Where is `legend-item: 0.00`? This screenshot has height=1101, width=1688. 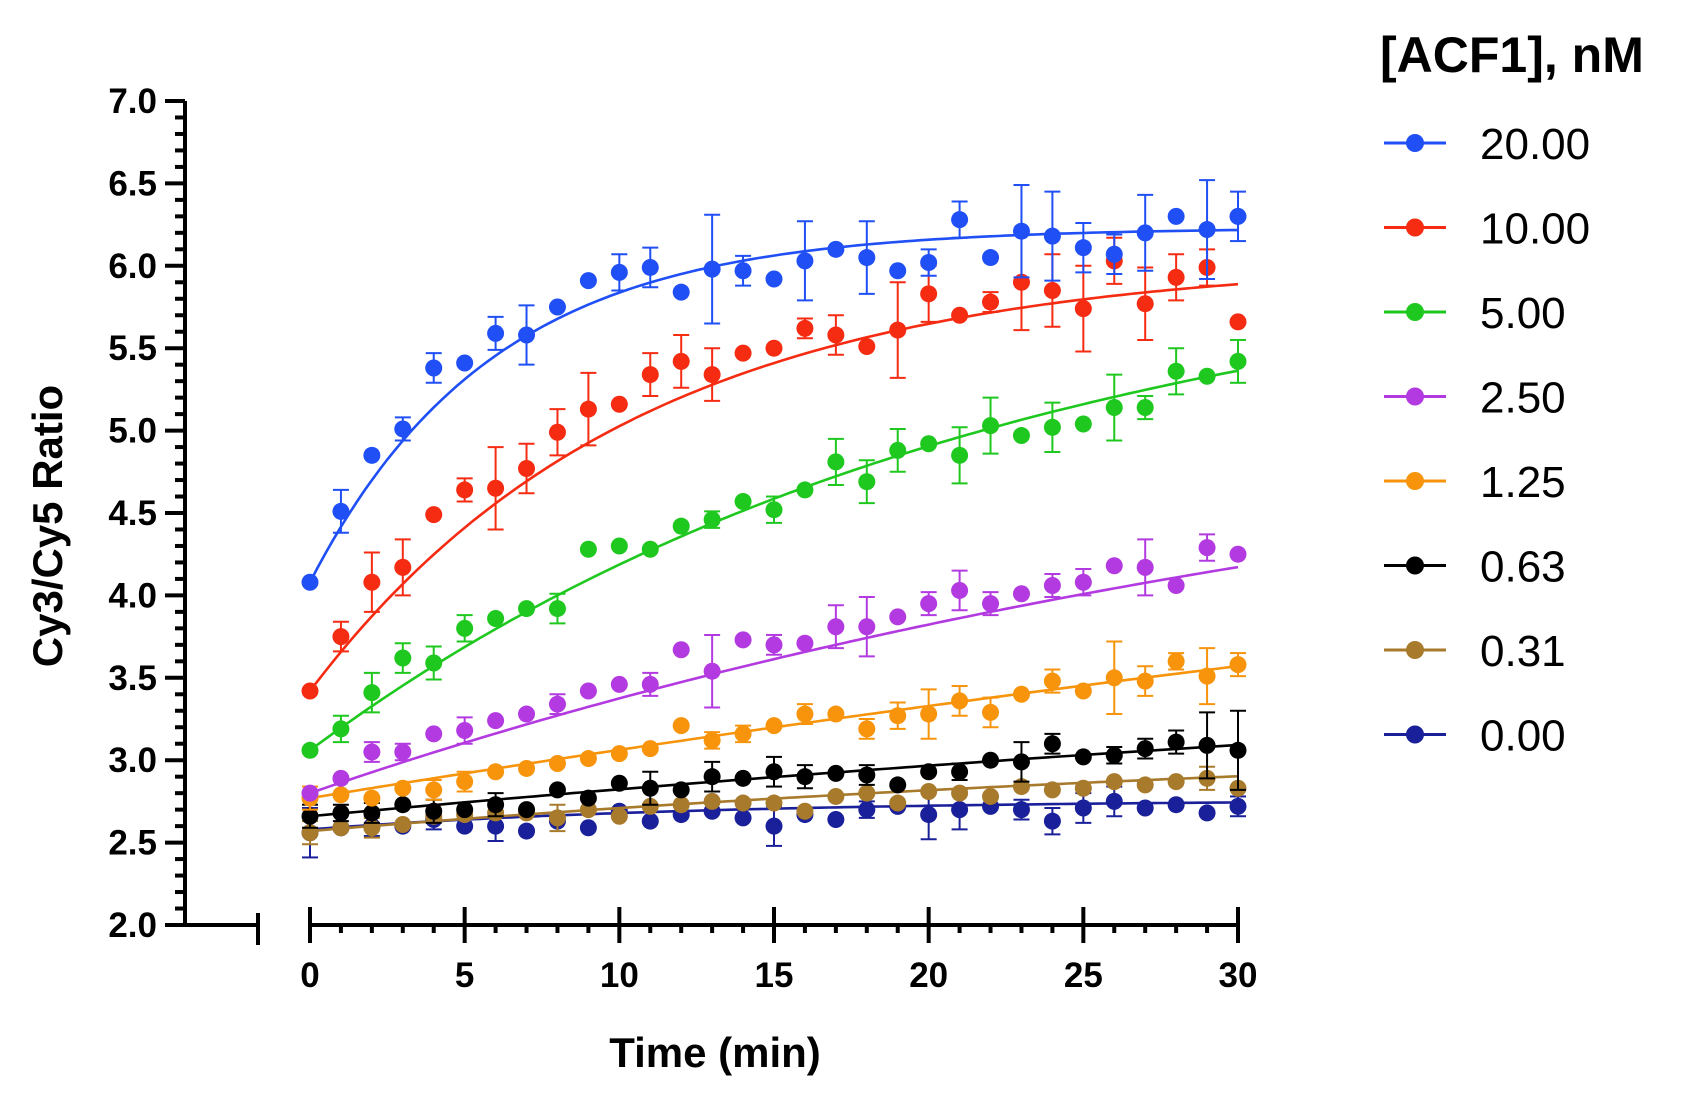
legend-item: 0.00 is located at coordinates (1475, 736).